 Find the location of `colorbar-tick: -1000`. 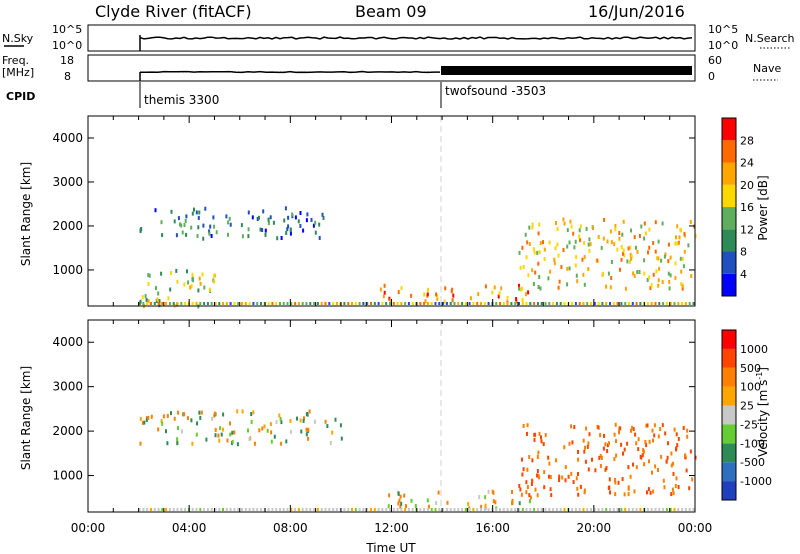

colorbar-tick: -1000 is located at coordinates (756, 481).